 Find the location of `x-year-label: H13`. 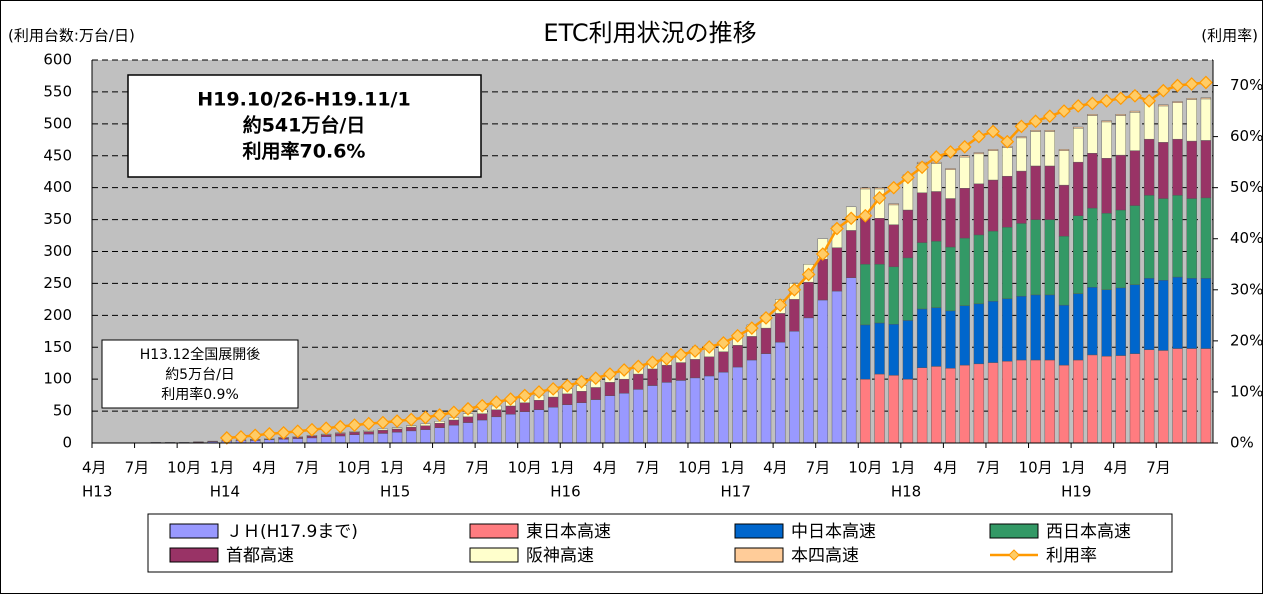

x-year-label: H13 is located at coordinates (97, 492).